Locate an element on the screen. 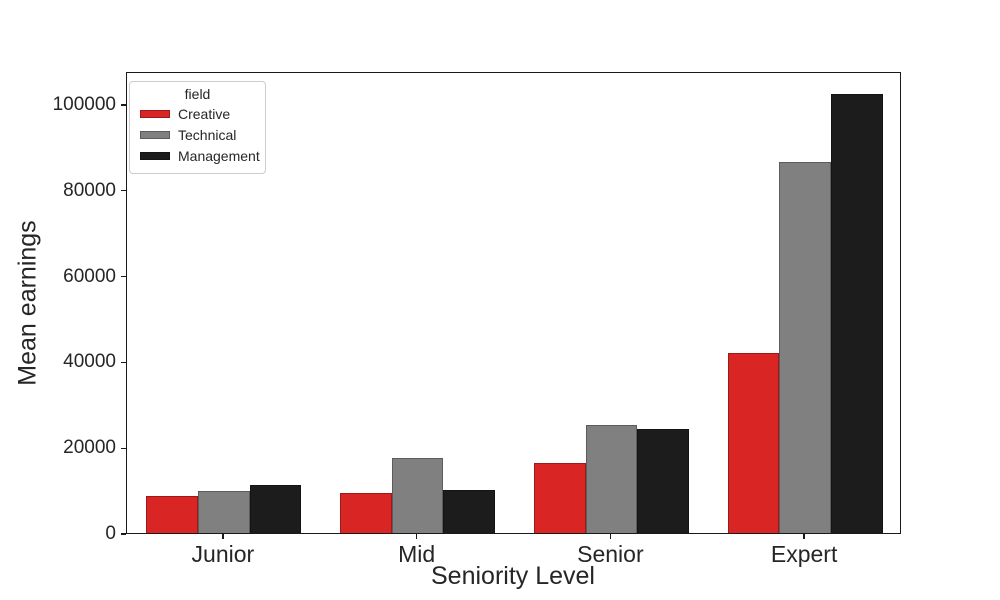 Image resolution: width=1000 pixels, height=600 pixels. legend-label-technical: Technical is located at coordinates (207, 134).